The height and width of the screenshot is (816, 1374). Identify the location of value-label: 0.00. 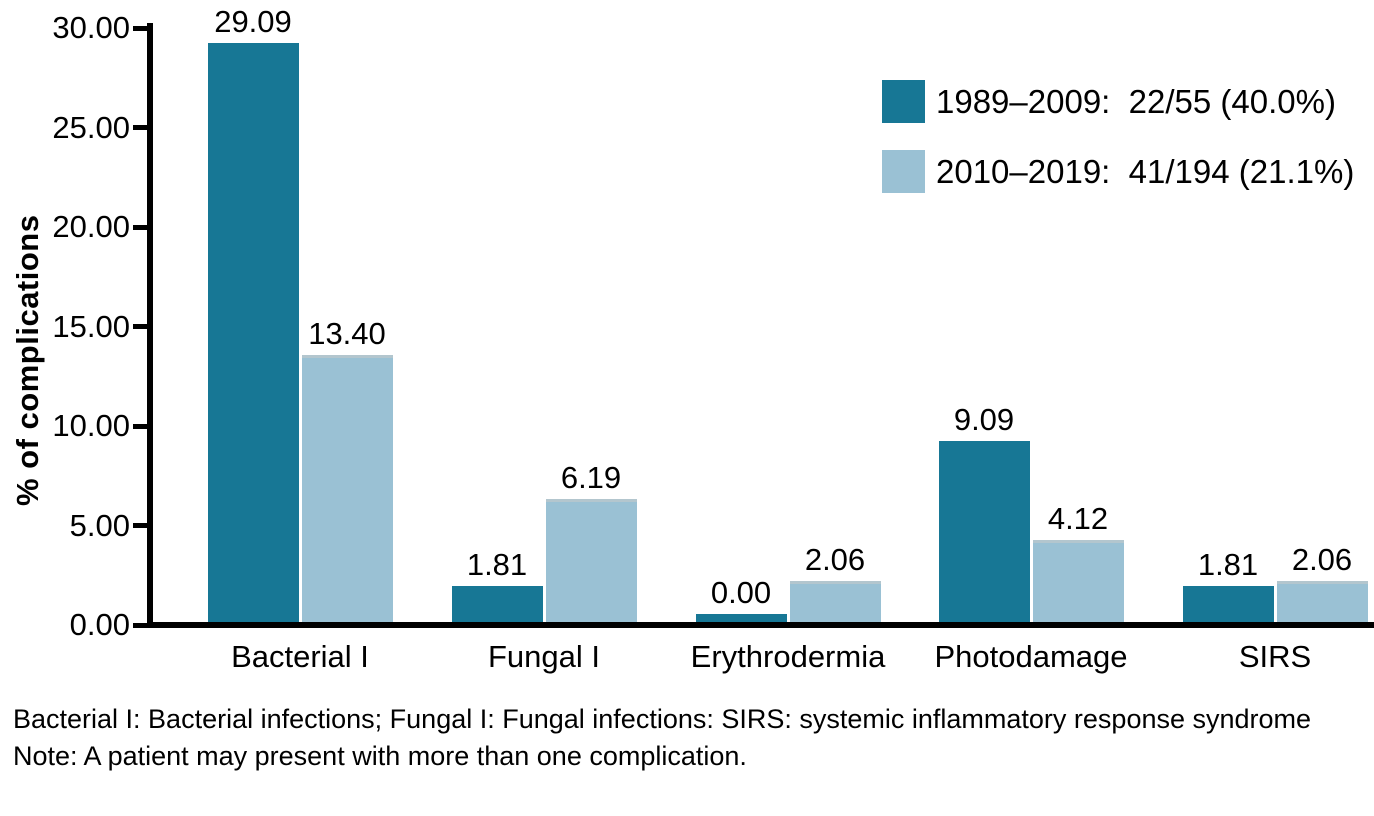
(741, 592).